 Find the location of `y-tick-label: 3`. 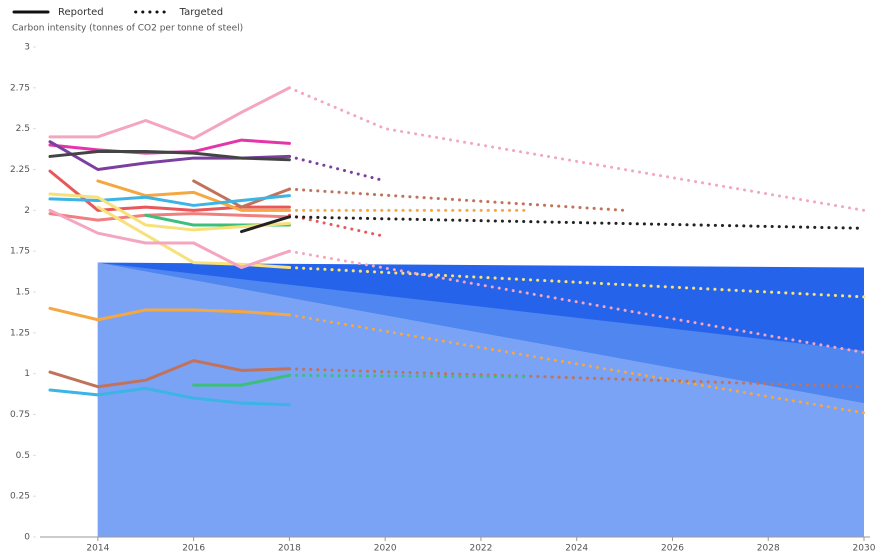

y-tick-label: 3 is located at coordinates (27, 48).